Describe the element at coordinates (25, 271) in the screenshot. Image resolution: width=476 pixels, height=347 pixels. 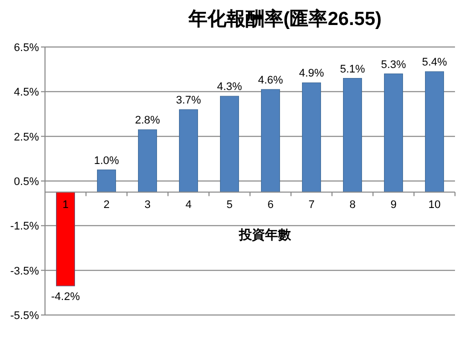
I see `y-tick-label: -3.5%` at that location.